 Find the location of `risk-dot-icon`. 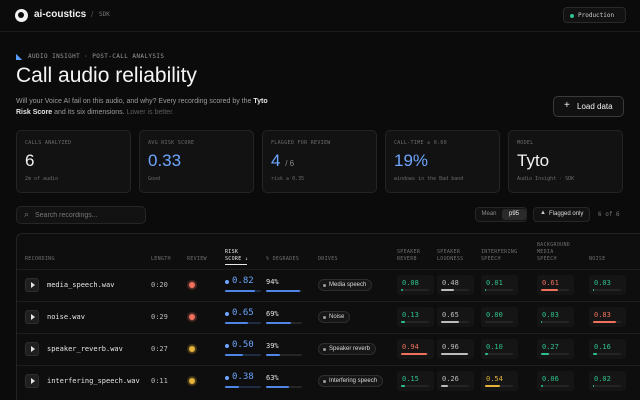

risk-dot-icon is located at coordinates (227, 346).